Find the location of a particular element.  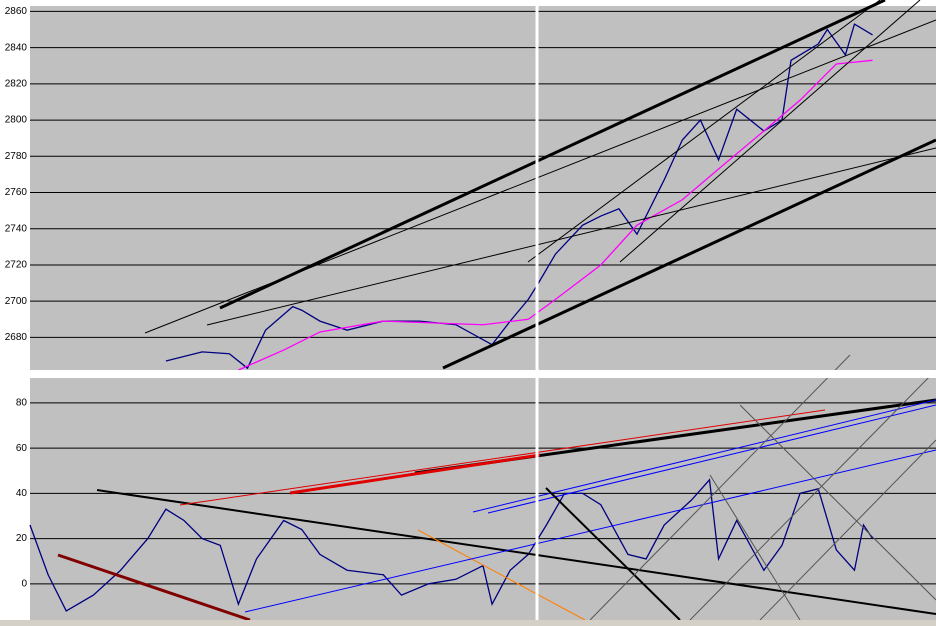

y-tick-label: 20 is located at coordinates (22, 538).